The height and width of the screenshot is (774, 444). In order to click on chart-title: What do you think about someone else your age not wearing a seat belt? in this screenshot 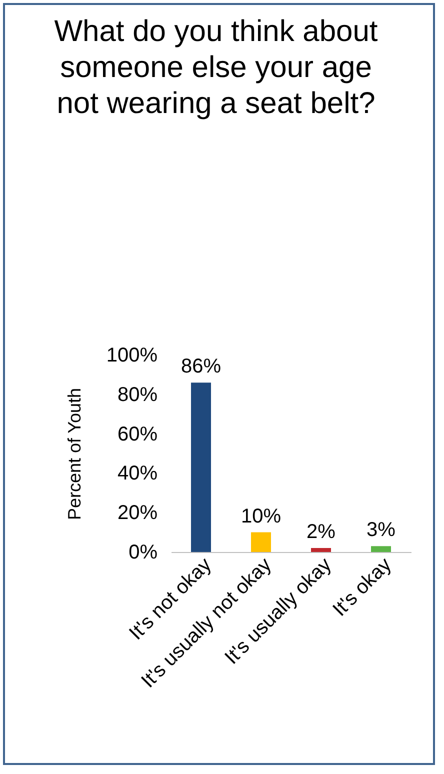, I will do `click(216, 68)`.